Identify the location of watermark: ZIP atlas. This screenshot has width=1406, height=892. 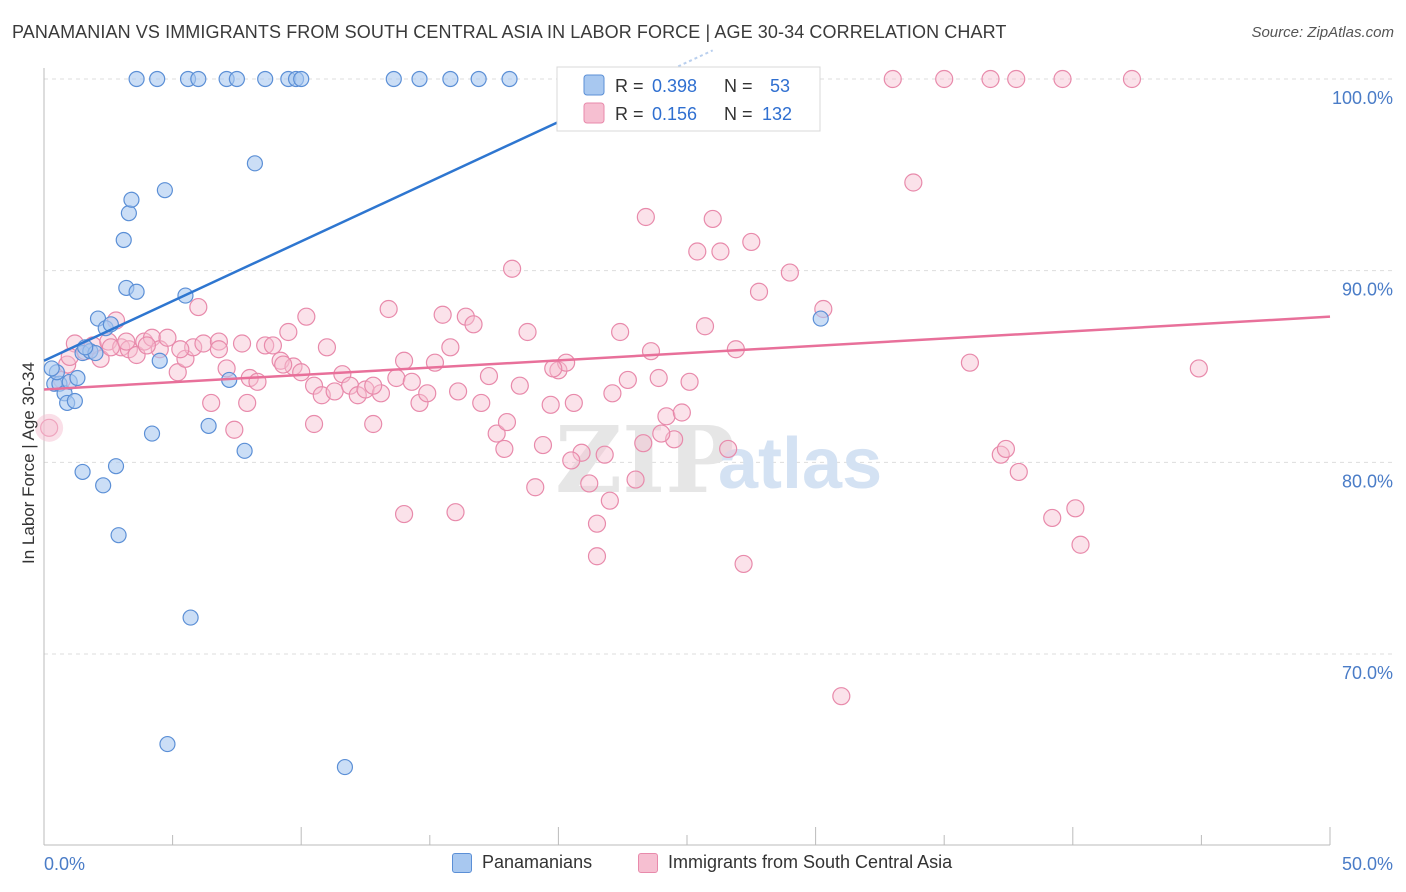
(718, 460).